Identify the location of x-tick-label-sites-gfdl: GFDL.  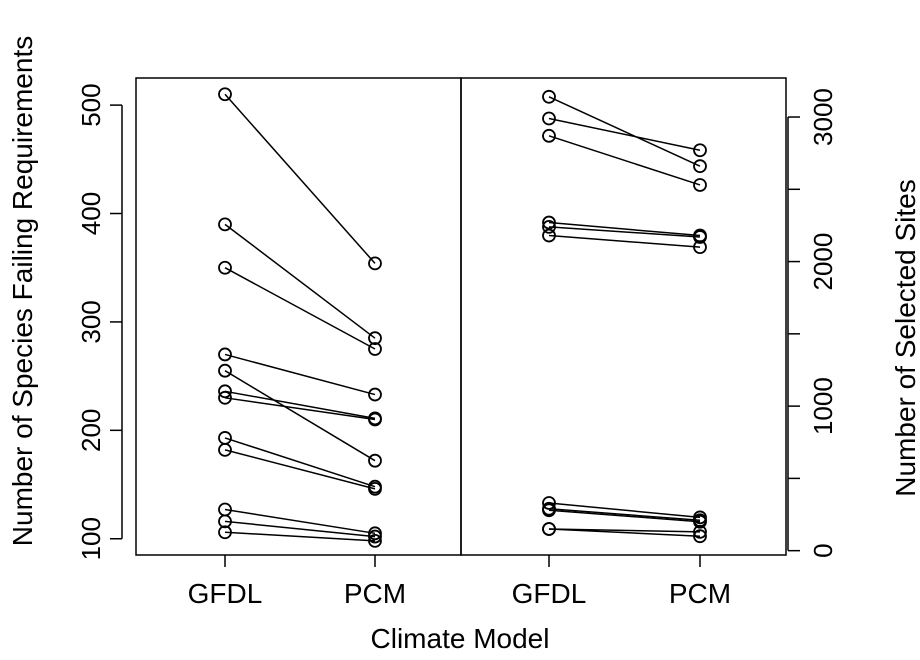
(549, 593).